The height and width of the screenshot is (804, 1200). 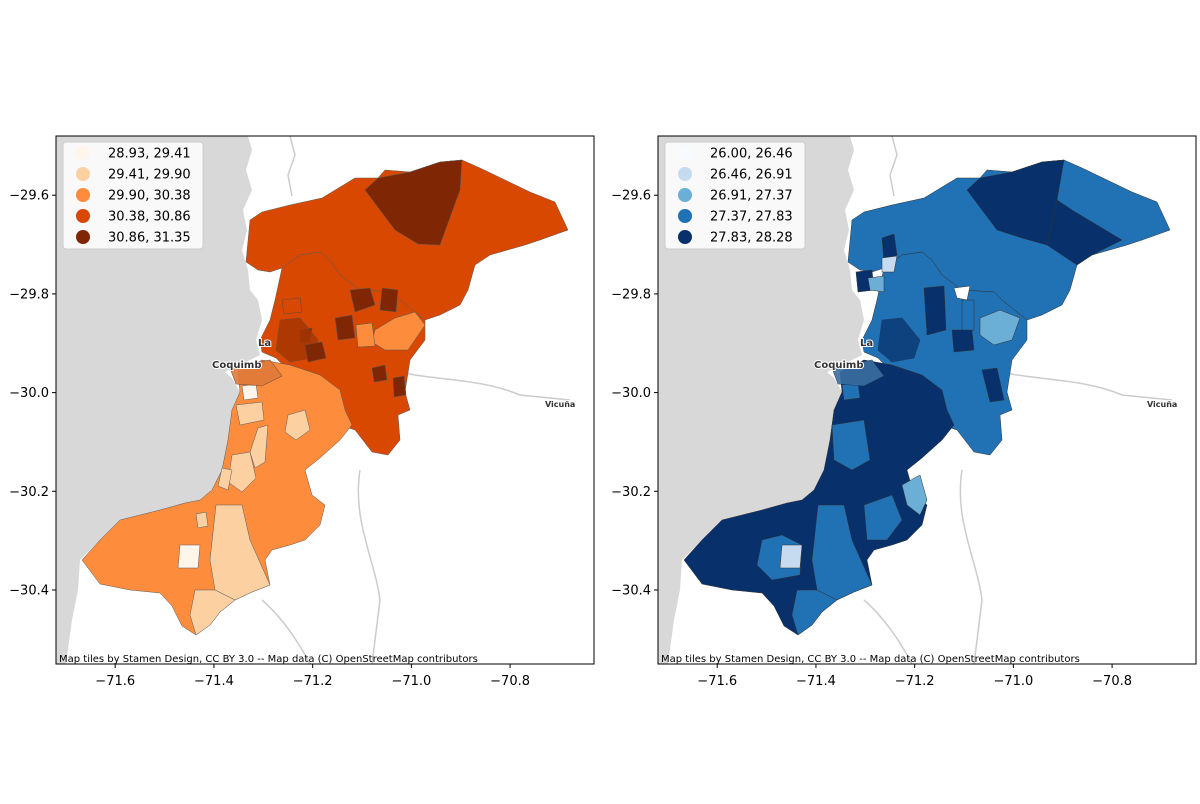 I want to click on legend-label: 30.86, 31.35, so click(x=149, y=238).